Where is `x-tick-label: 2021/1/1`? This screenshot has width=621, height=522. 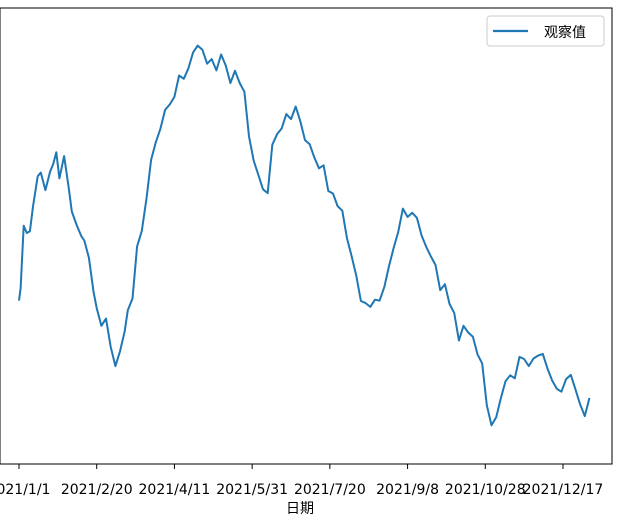 x-tick-label: 2021/1/1 is located at coordinates (25, 490).